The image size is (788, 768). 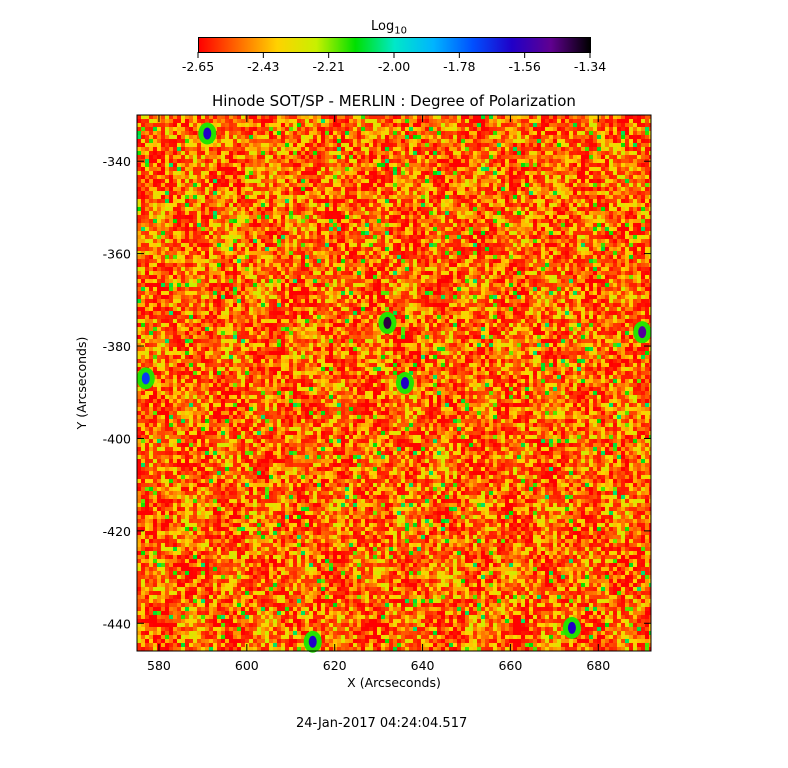 What do you see at coordinates (81, 384) in the screenshot?
I see `y-axis-label: Y (Arcseconds)` at bounding box center [81, 384].